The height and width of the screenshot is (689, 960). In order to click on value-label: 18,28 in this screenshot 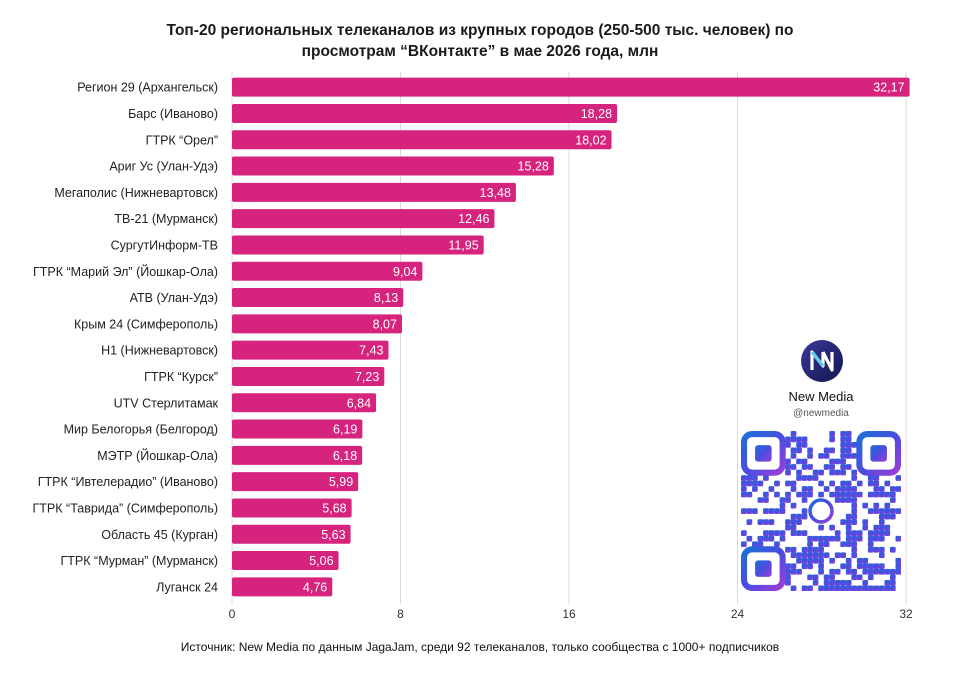, I will do `click(596, 114)`.